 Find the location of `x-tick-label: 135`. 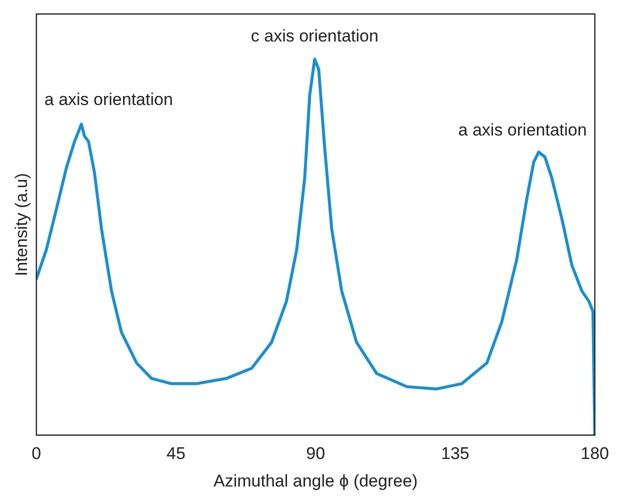

x-tick-label: 135 is located at coordinates (455, 454).